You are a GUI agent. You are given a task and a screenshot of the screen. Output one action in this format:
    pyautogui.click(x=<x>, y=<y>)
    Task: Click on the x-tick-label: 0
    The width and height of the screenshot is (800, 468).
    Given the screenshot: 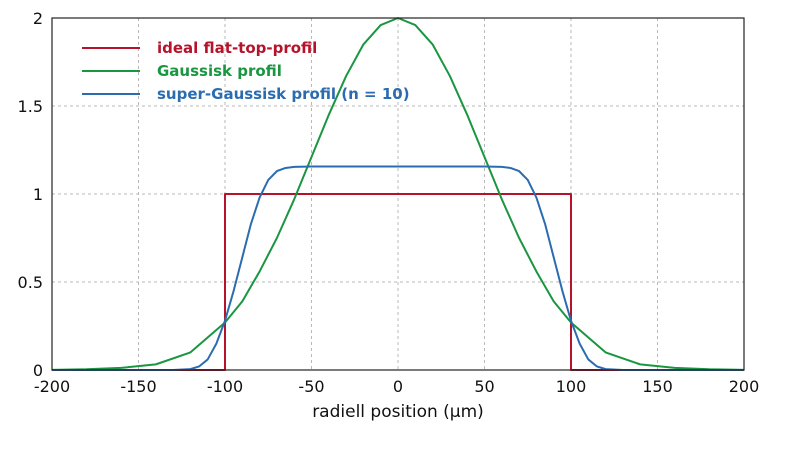 What is the action you would take?
    pyautogui.click(x=398, y=386)
    